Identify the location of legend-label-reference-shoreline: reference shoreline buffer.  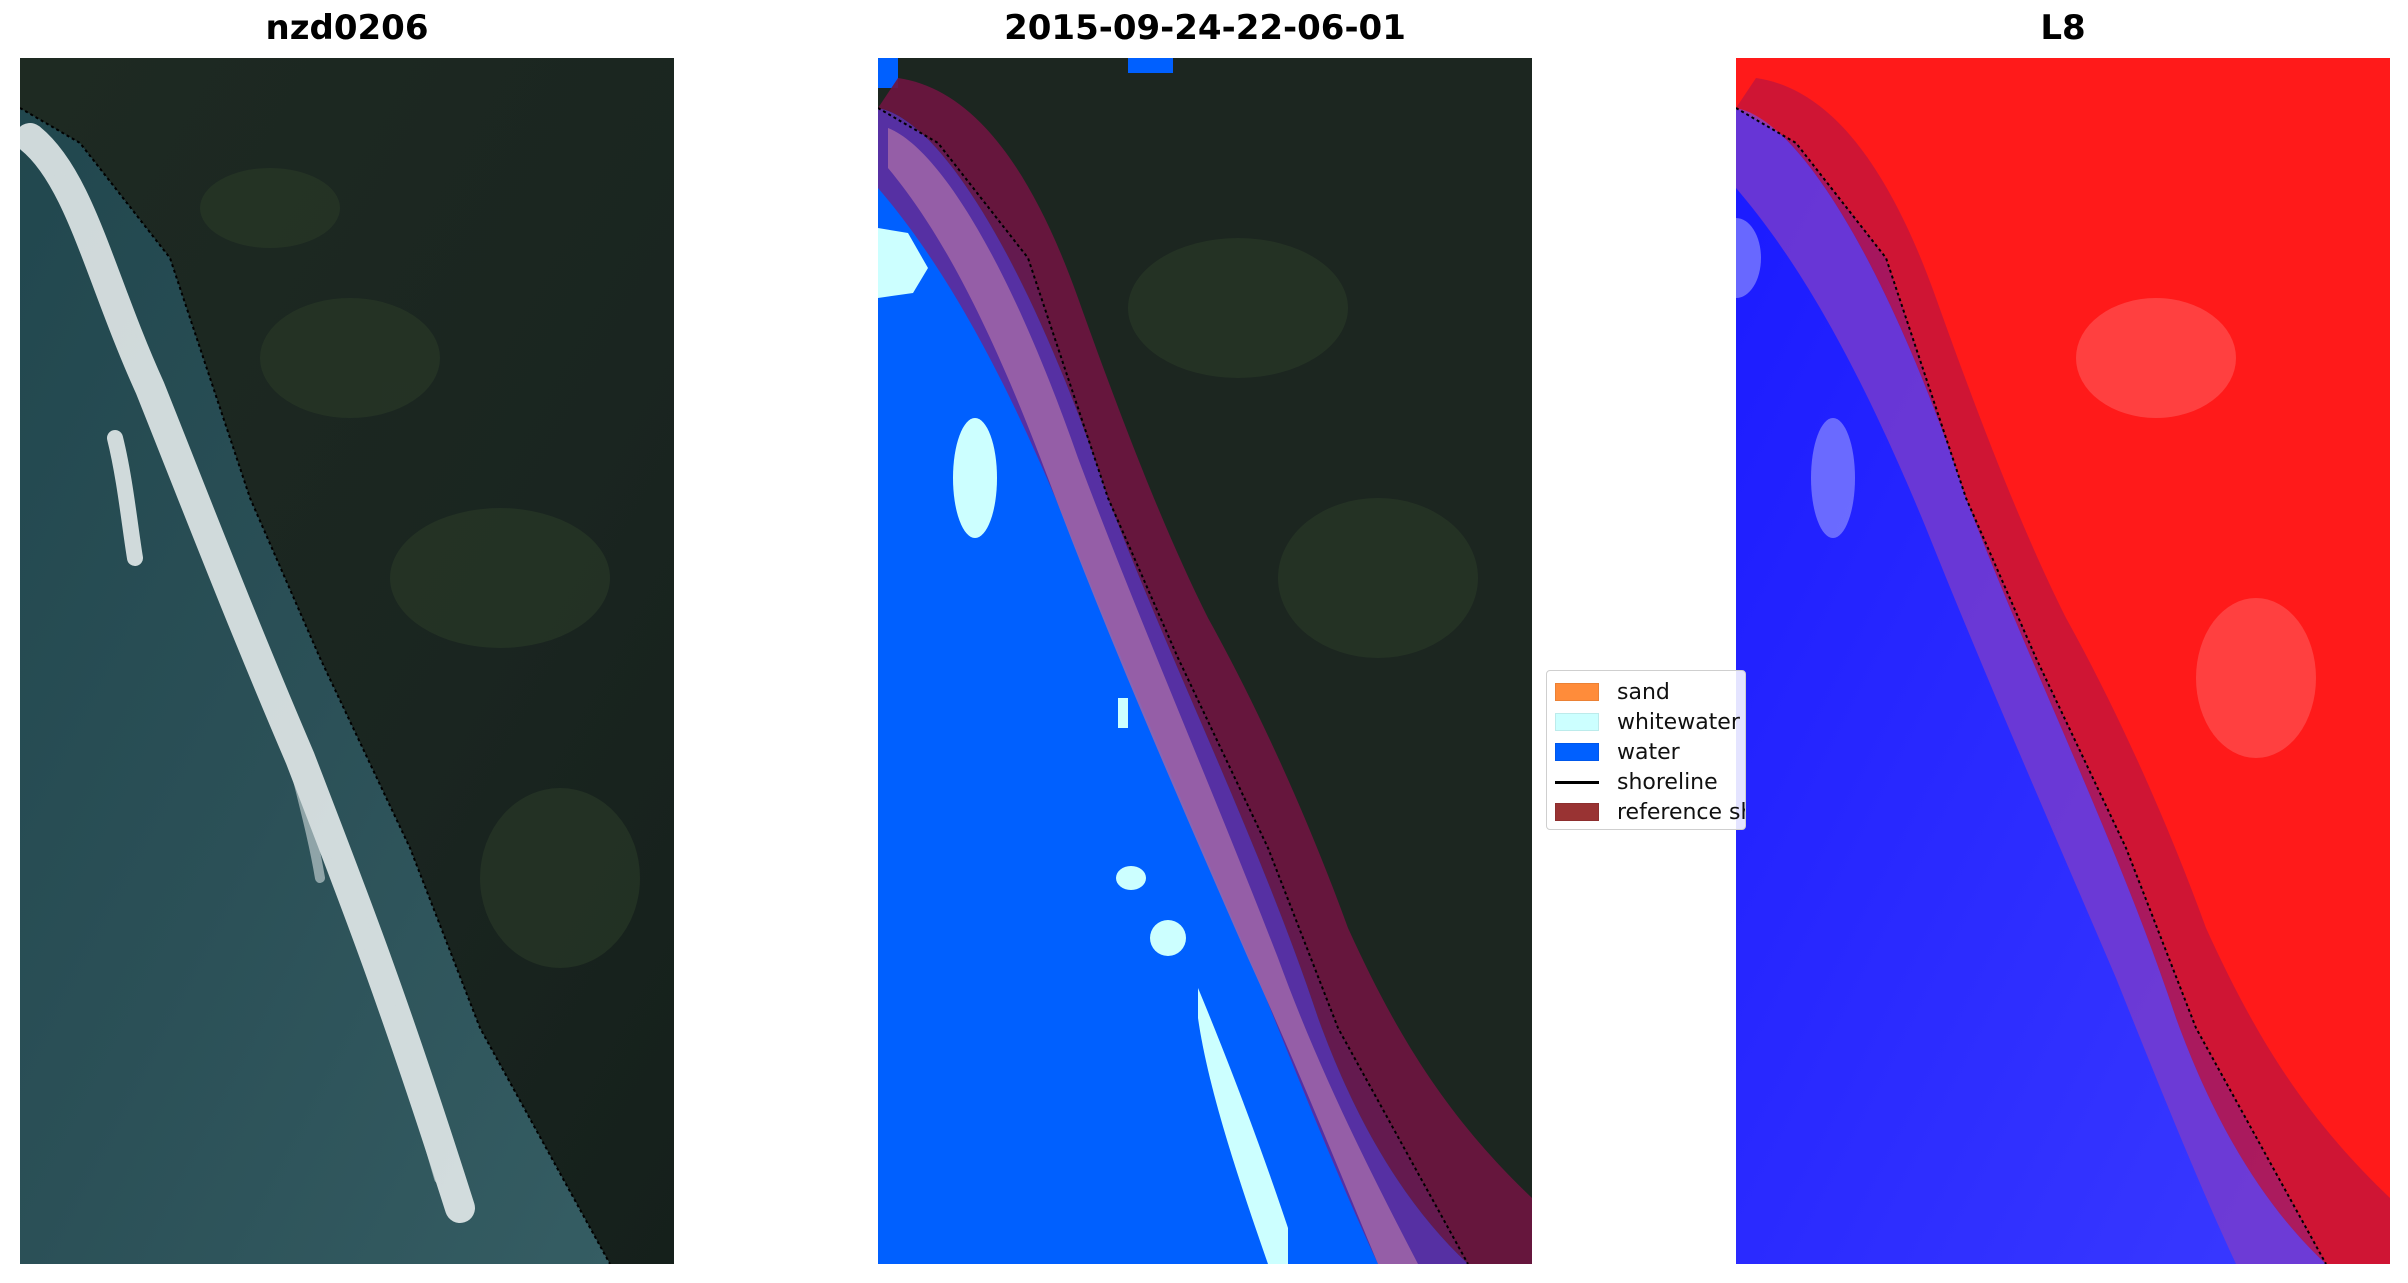
(1681, 812).